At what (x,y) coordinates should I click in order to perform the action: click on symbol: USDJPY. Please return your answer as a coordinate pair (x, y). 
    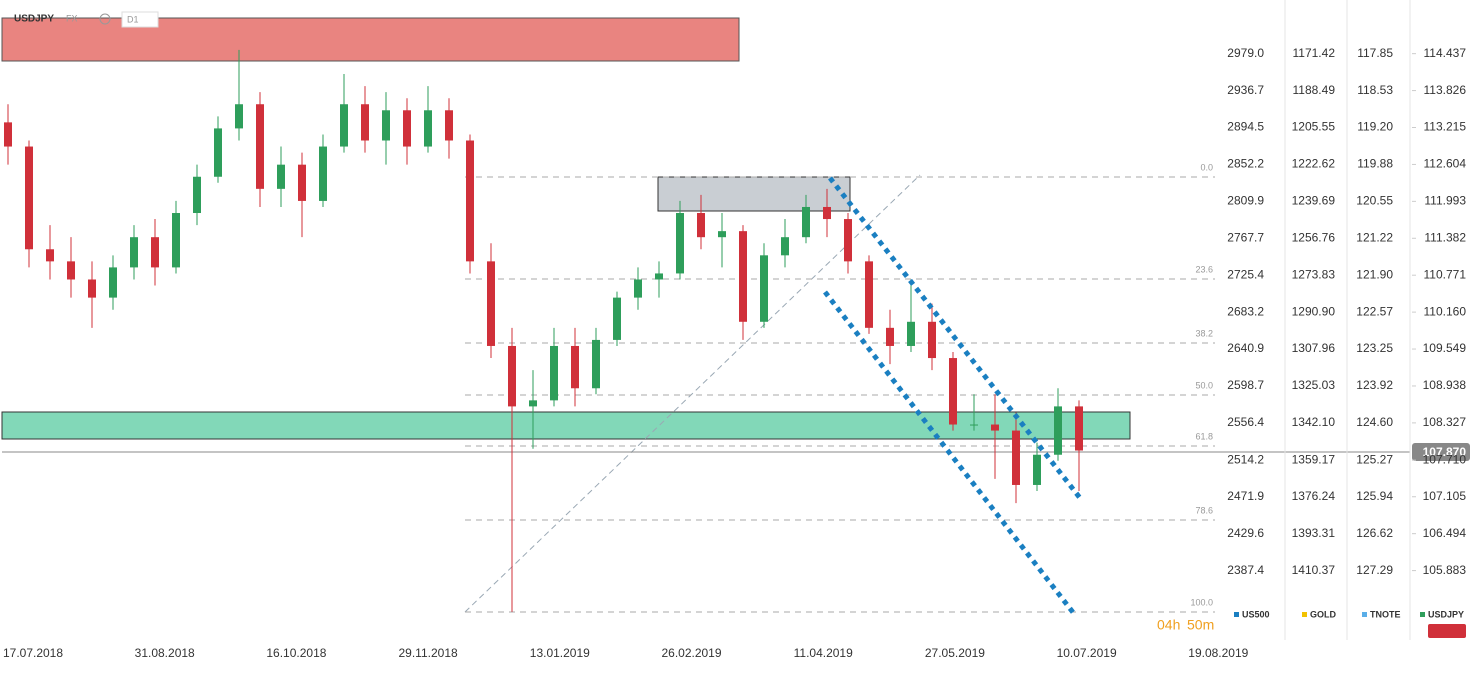
    Looking at the image, I should click on (34, 19).